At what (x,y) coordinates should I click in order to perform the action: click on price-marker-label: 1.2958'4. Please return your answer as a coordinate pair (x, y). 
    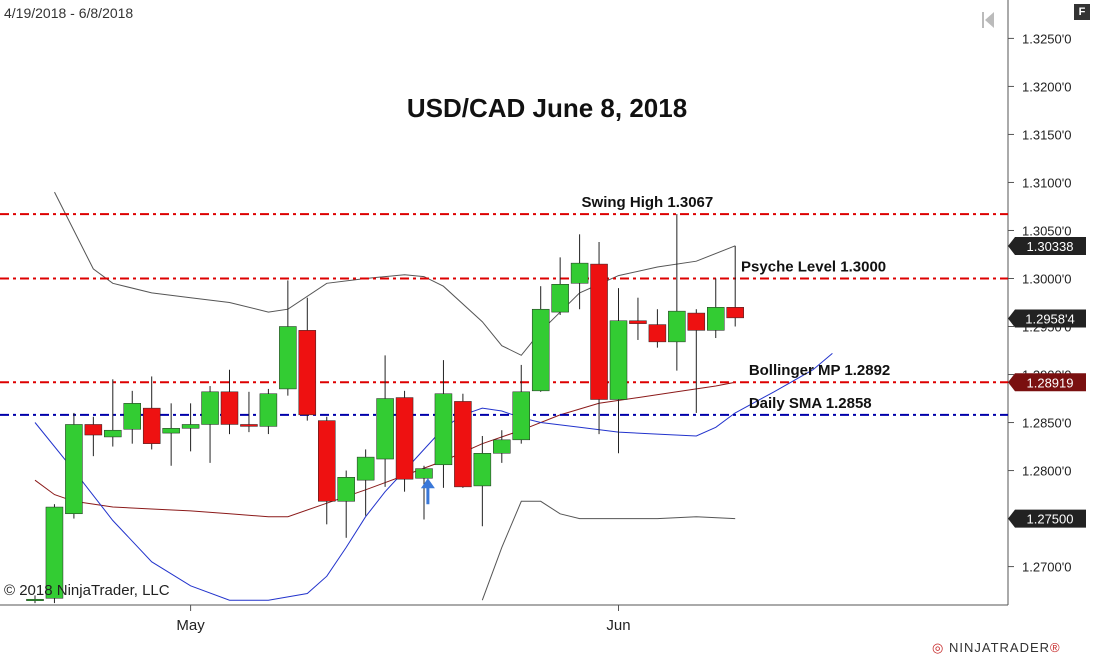
    Looking at the image, I should click on (1049, 318).